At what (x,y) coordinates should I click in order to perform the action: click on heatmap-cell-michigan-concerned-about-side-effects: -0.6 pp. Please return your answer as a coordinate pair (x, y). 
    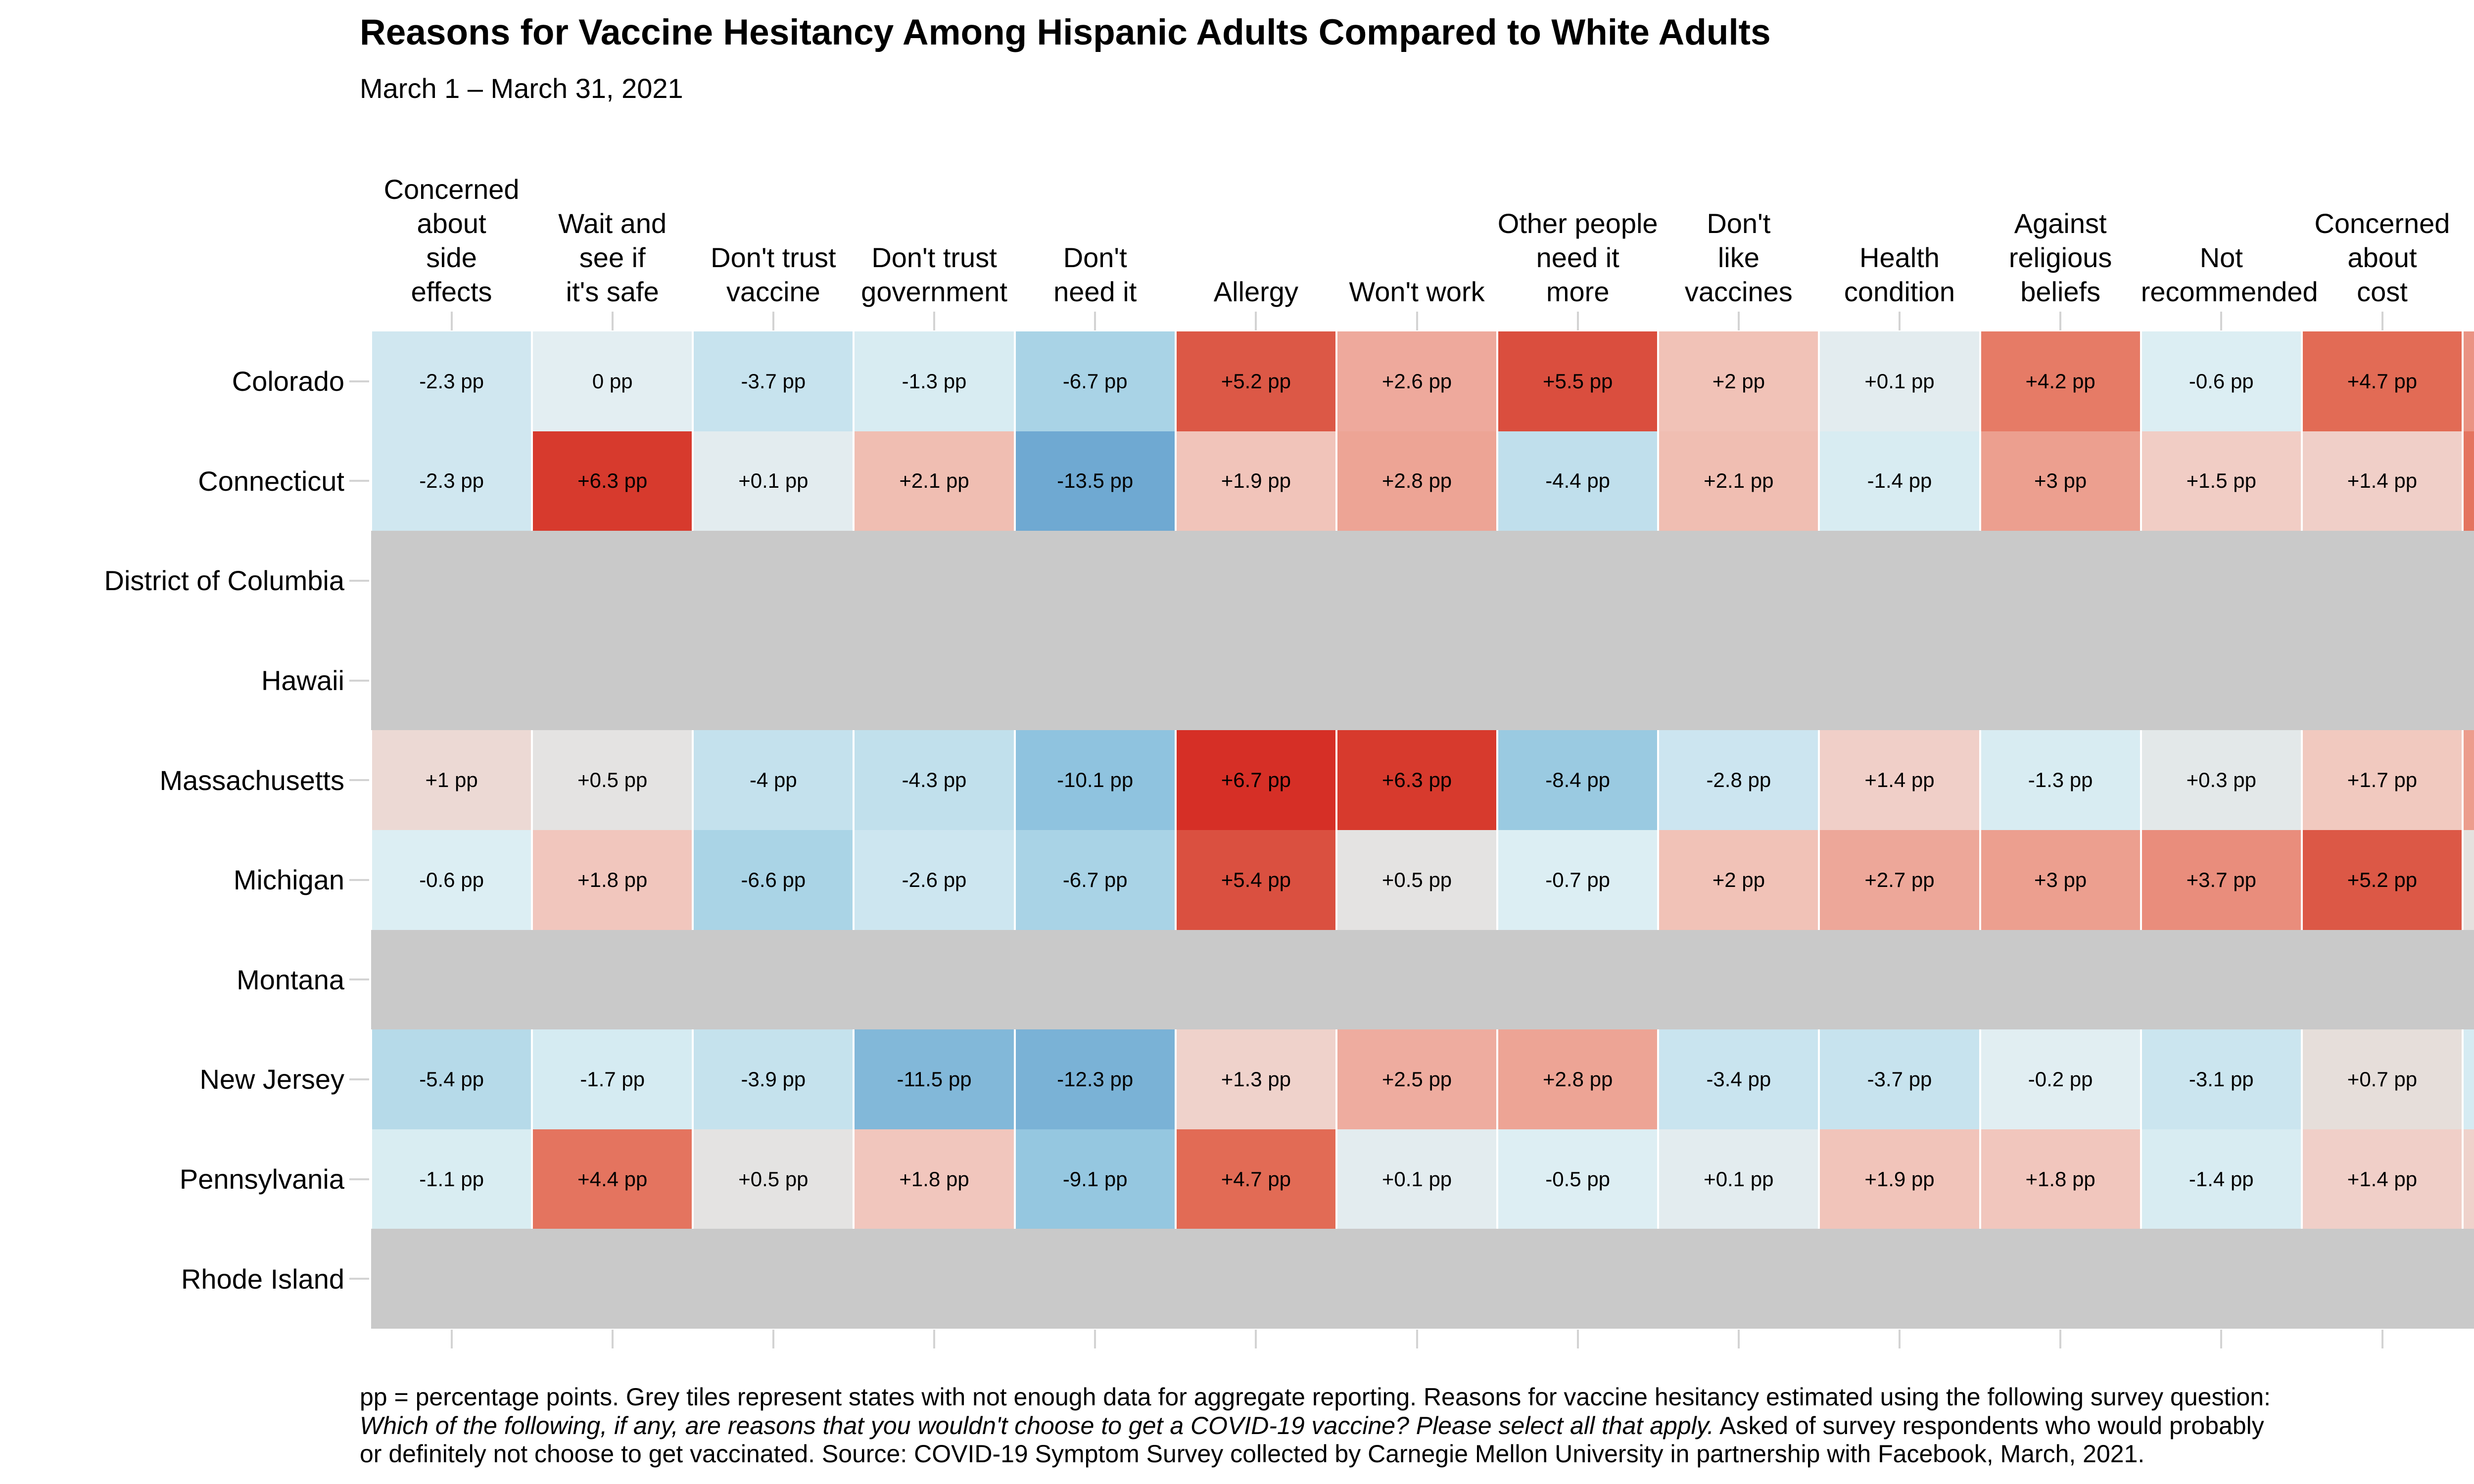
    Looking at the image, I should click on (452, 880).